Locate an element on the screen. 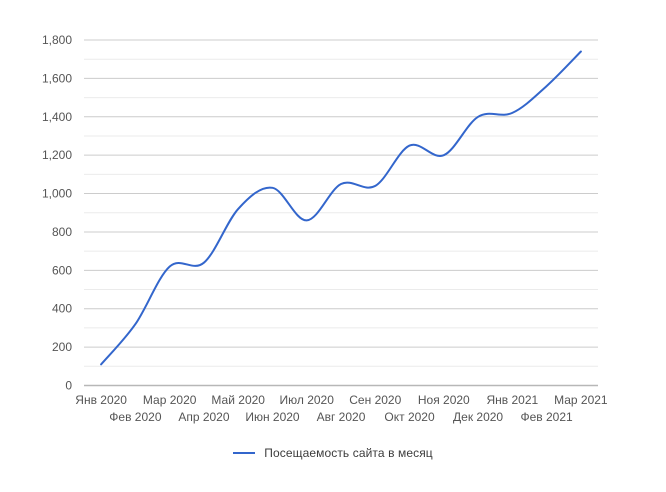  x-tick-label: Фев 2021 is located at coordinates (546, 417).